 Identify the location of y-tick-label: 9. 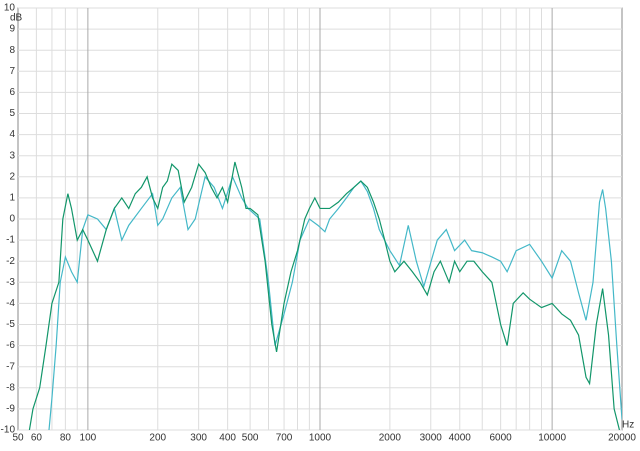
(12, 29).